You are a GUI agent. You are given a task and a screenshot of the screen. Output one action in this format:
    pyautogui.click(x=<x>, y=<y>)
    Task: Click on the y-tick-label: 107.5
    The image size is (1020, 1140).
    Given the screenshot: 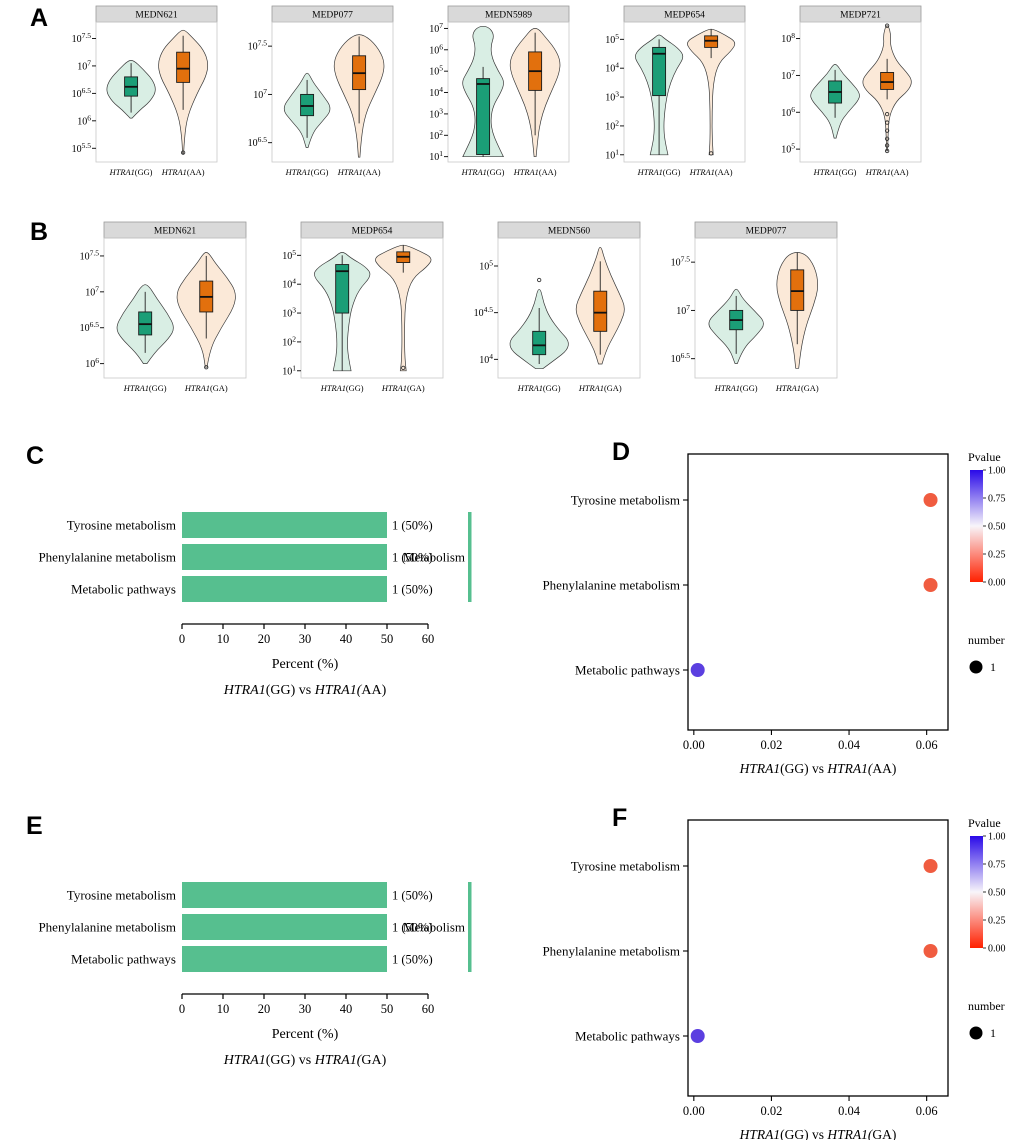 What is the action you would take?
    pyautogui.click(x=681, y=262)
    